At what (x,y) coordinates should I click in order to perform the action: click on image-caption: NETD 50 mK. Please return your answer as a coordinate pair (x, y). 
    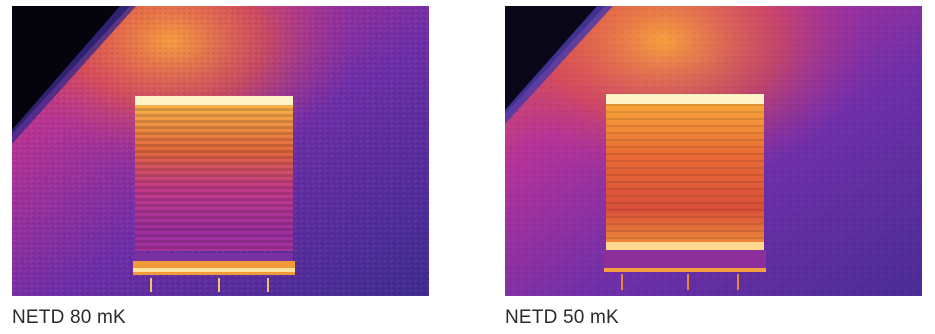
    Looking at the image, I should click on (562, 317).